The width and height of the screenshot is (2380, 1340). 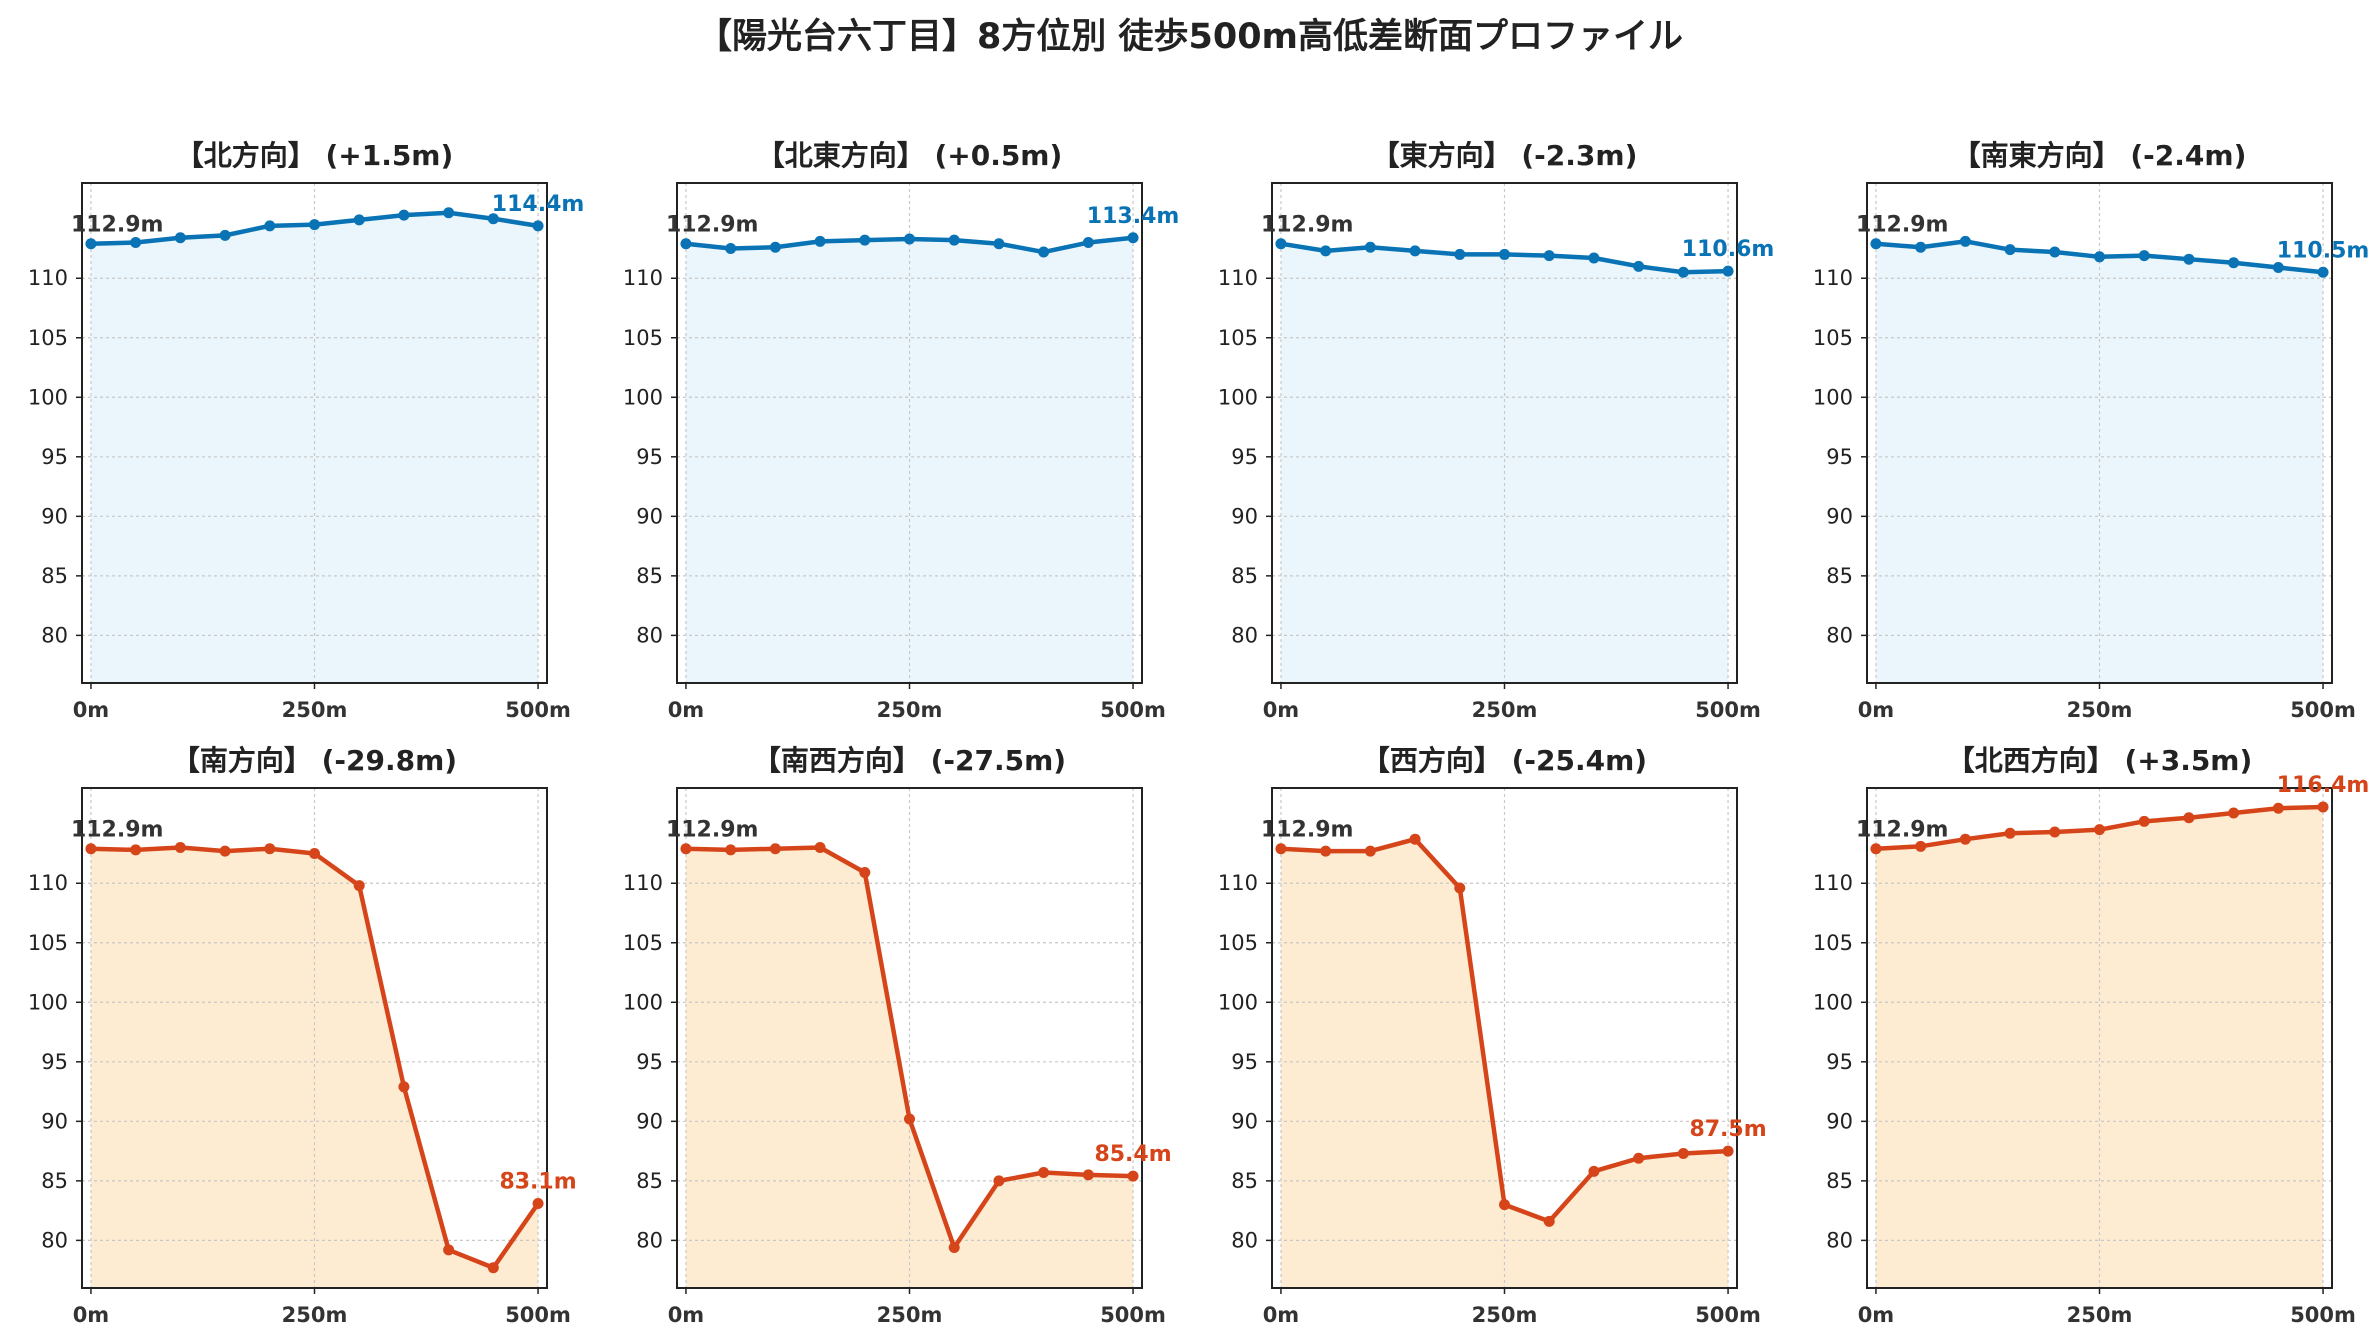 What do you see at coordinates (1504, 760) in the screenshot?
I see `subplot-title: 【西方向】 (-25.4m)` at bounding box center [1504, 760].